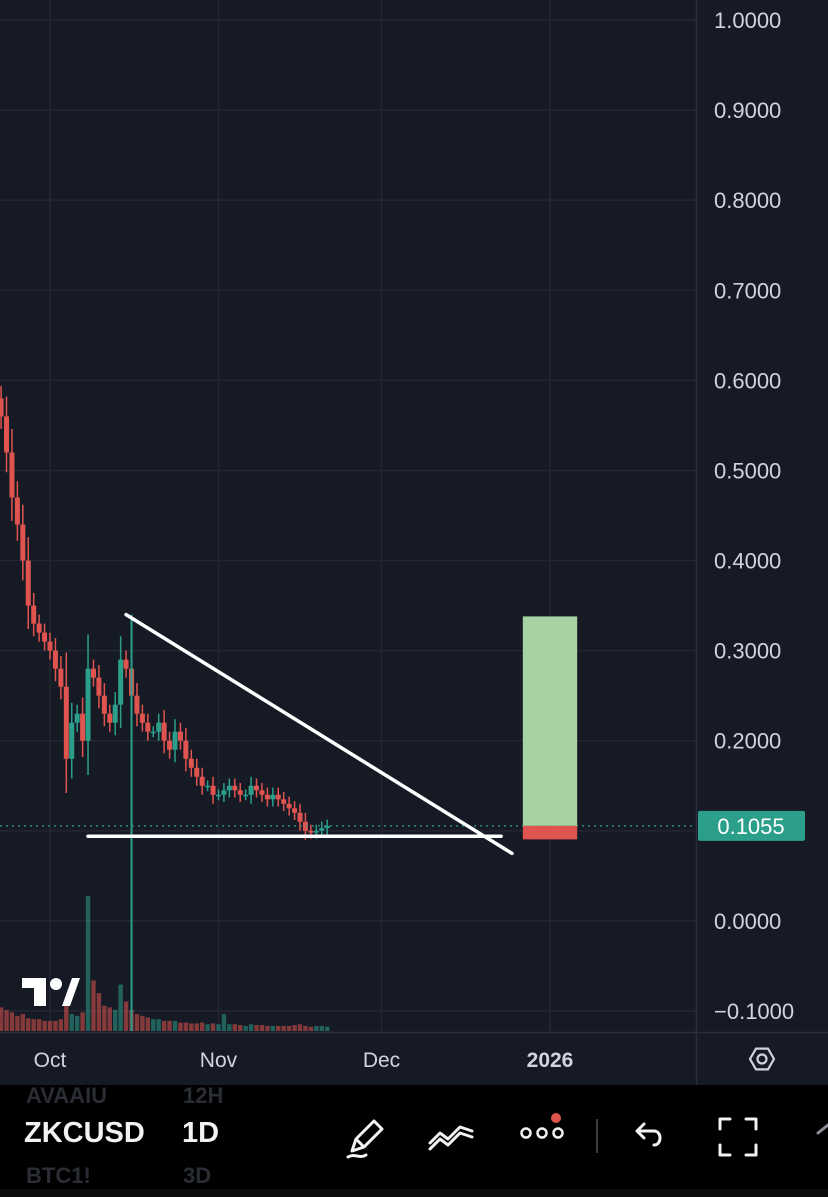 The height and width of the screenshot is (1197, 828). Describe the element at coordinates (34, 992) in the screenshot. I see `logo-t-shape` at that location.